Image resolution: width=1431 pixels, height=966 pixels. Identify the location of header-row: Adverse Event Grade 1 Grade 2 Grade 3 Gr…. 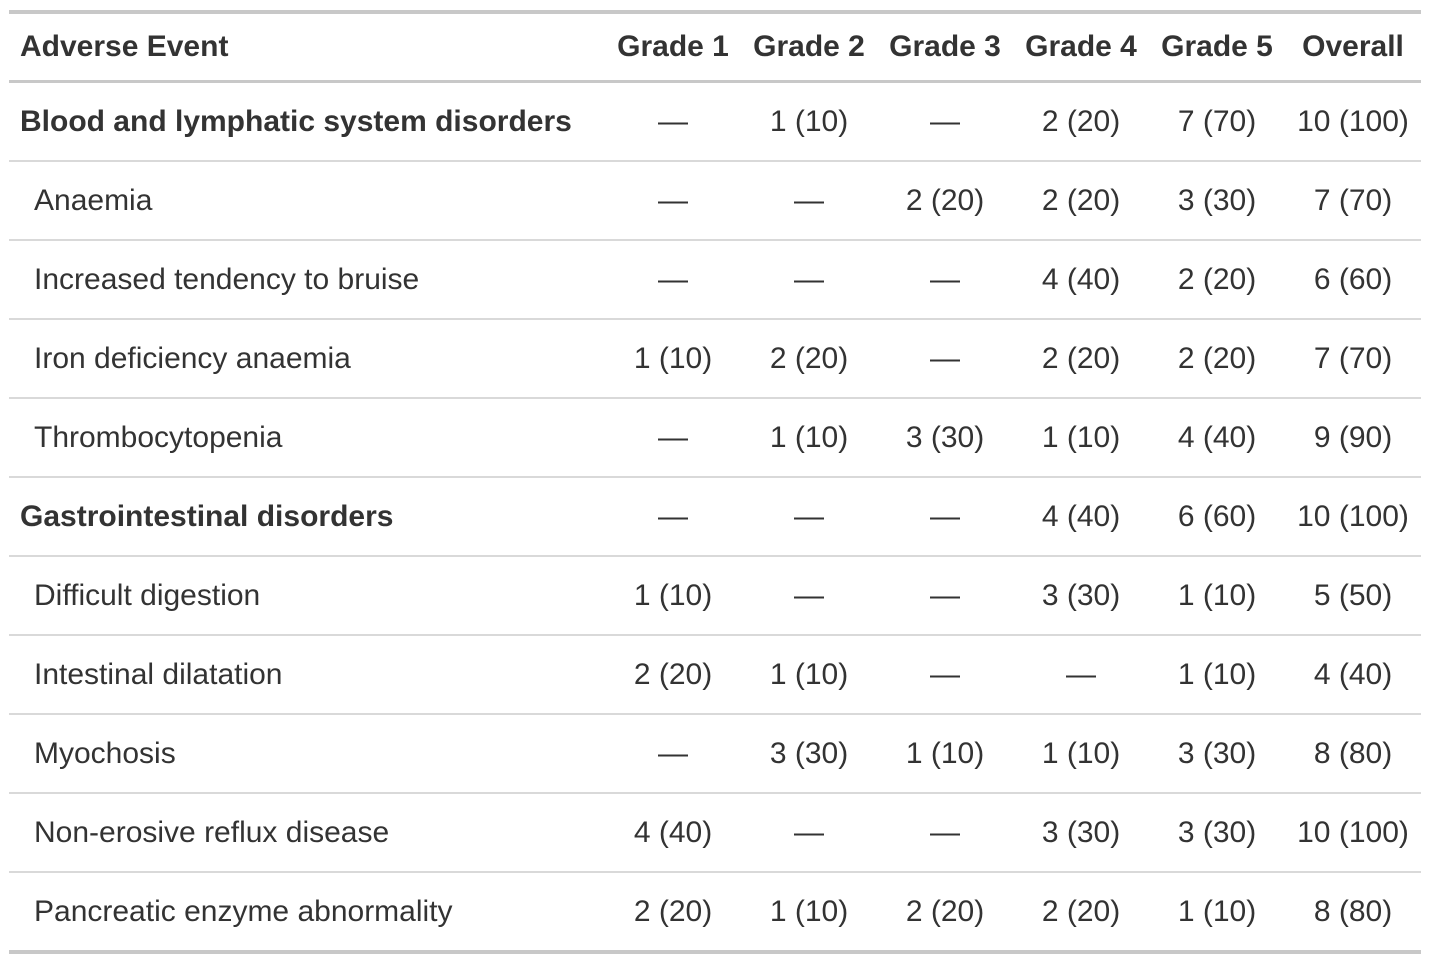
(715, 47).